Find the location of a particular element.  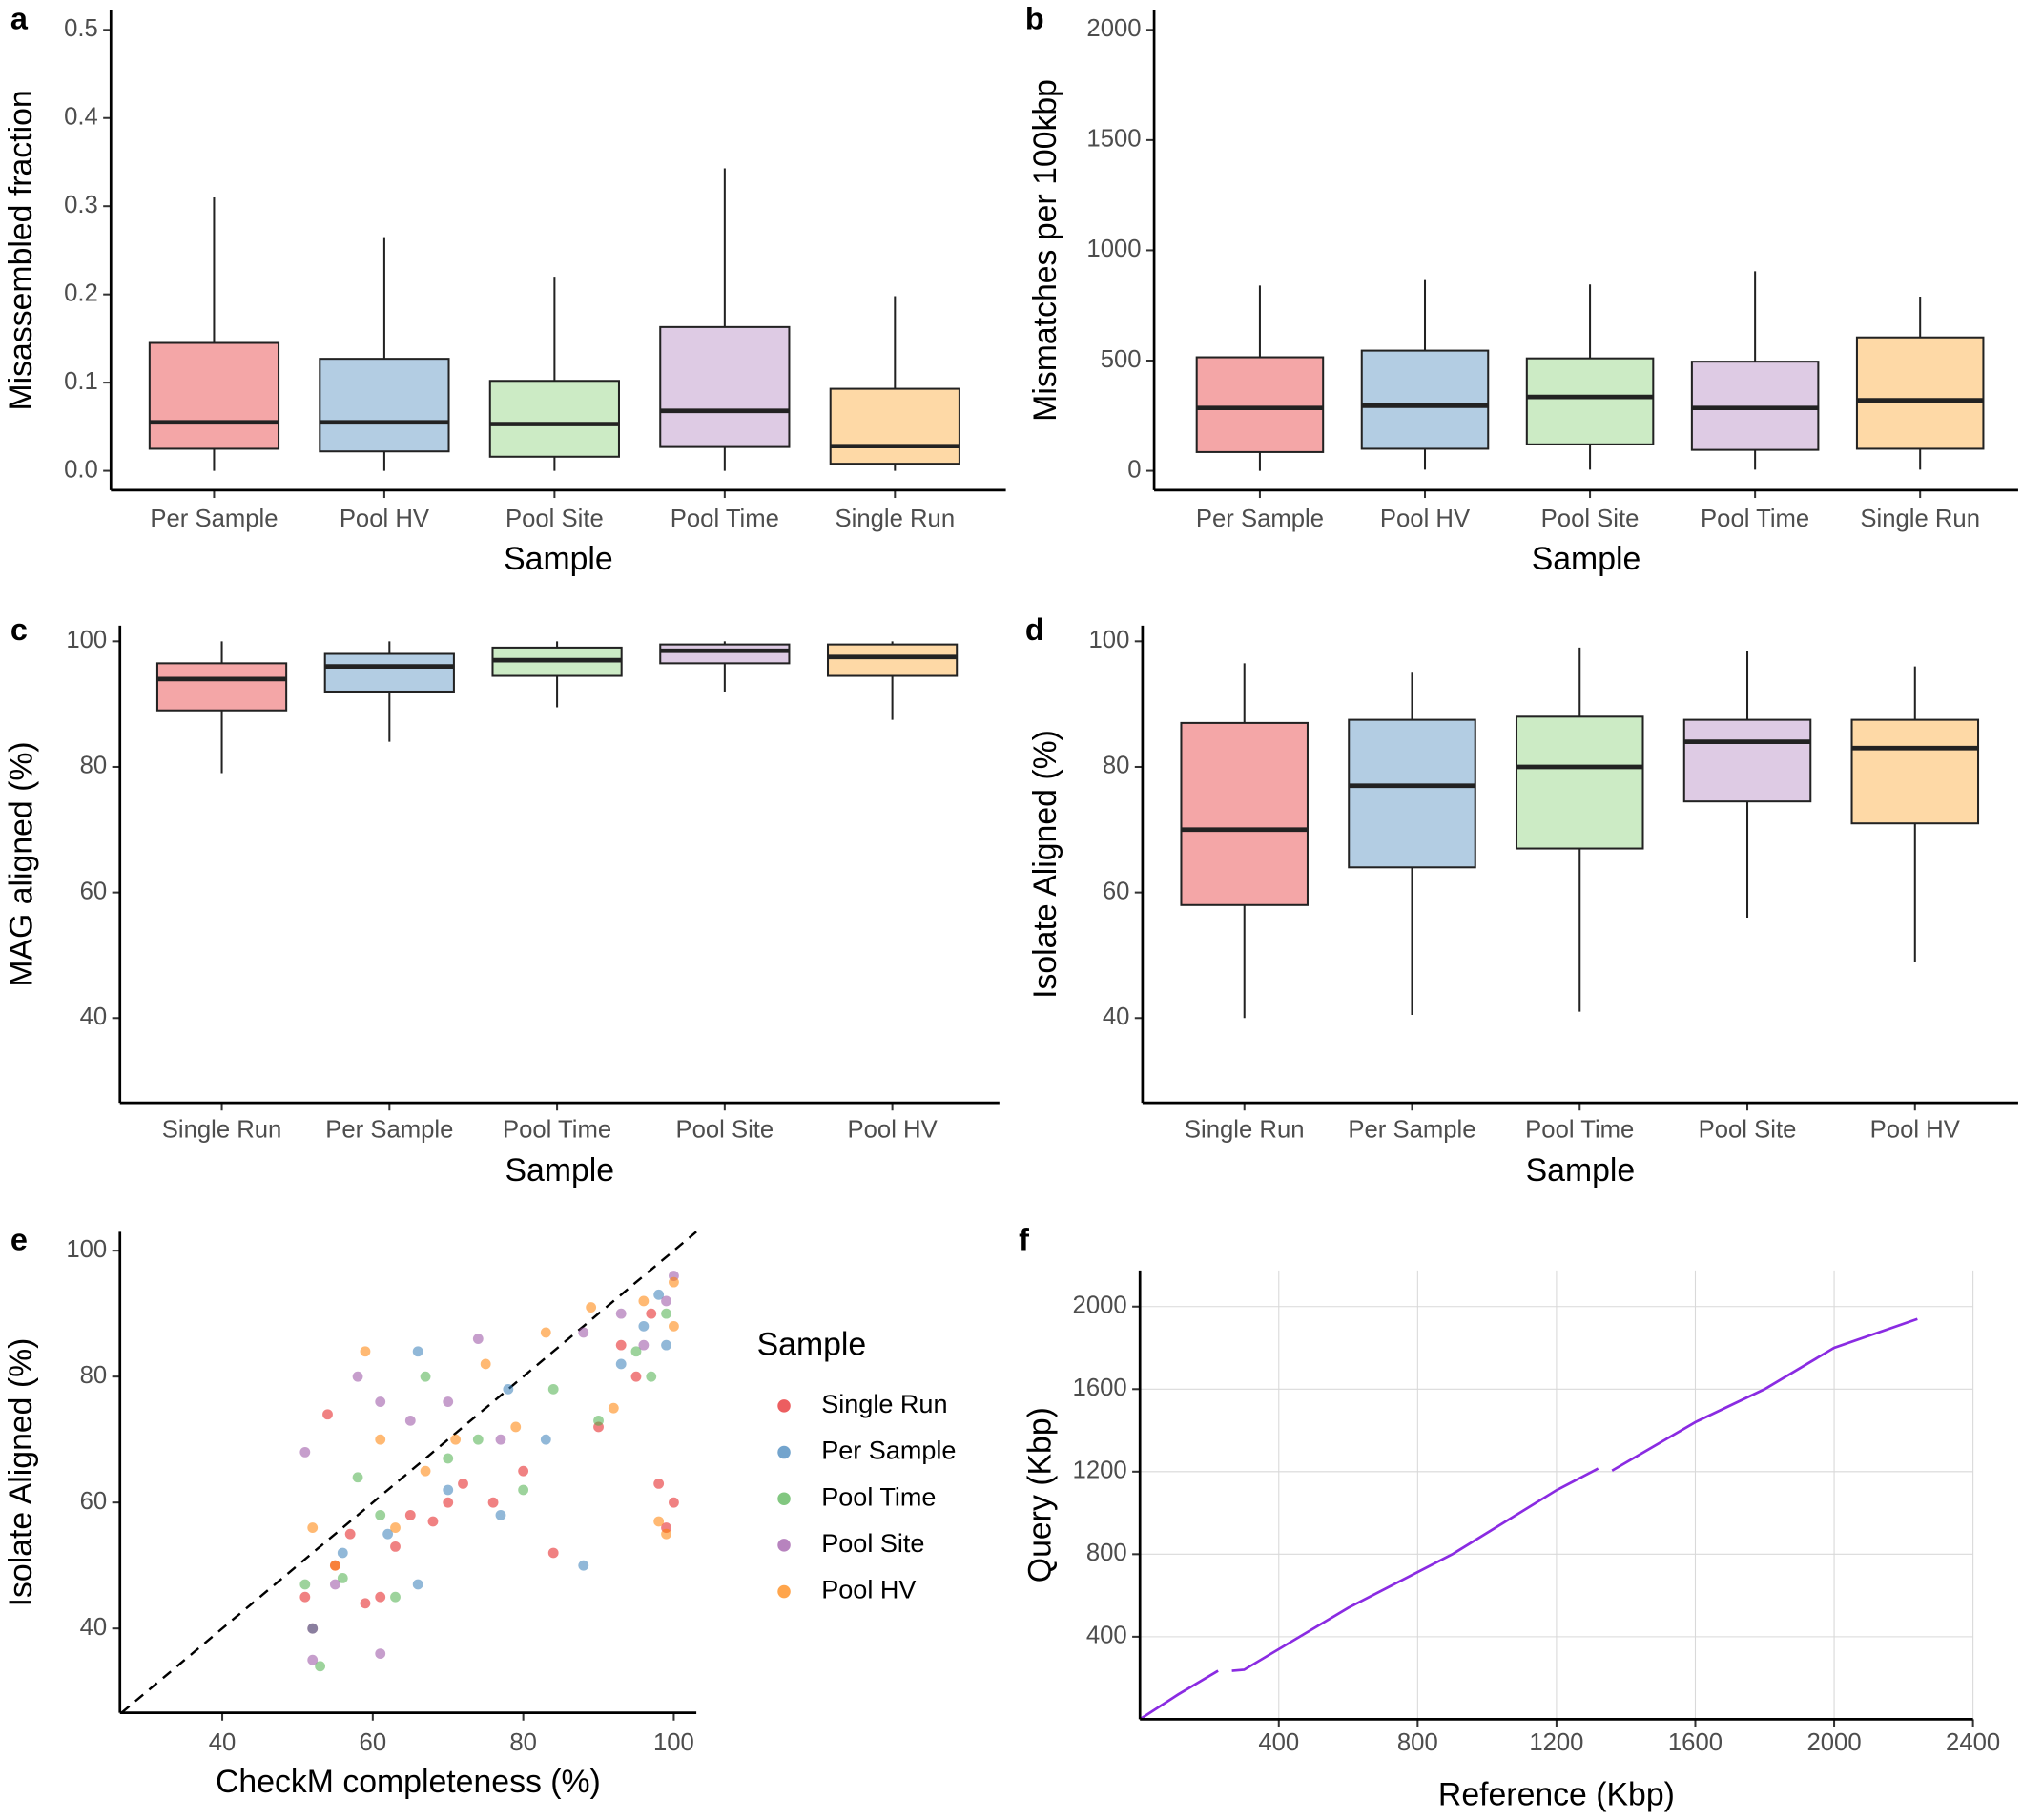

x-axis-title: Reference (Kbp) is located at coordinates (1557, 1794).